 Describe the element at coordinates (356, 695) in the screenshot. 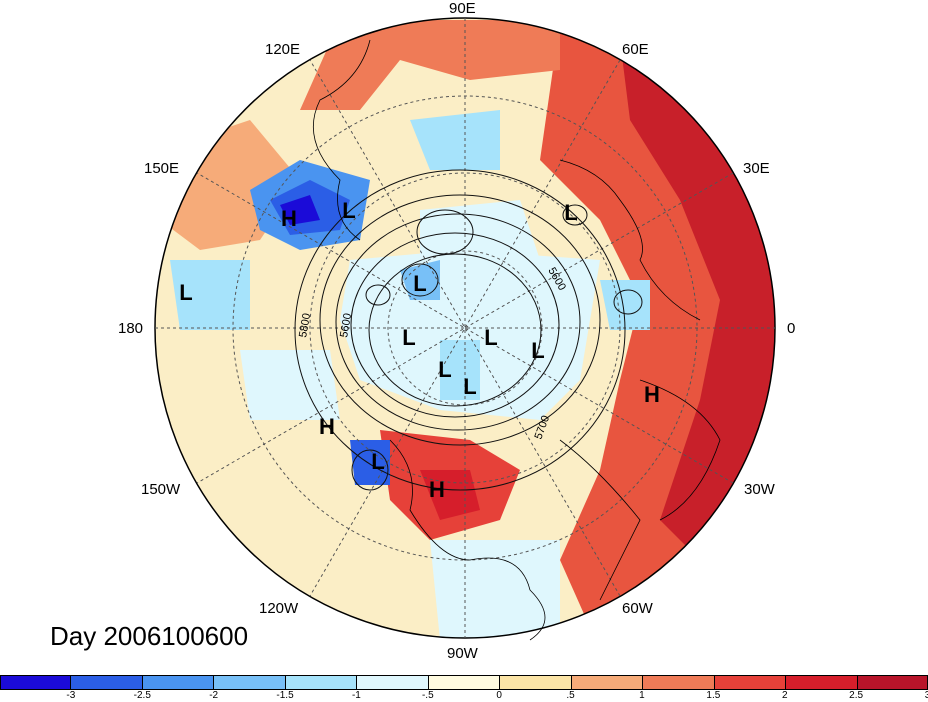

I see `colorbar-tick-label: -1` at that location.